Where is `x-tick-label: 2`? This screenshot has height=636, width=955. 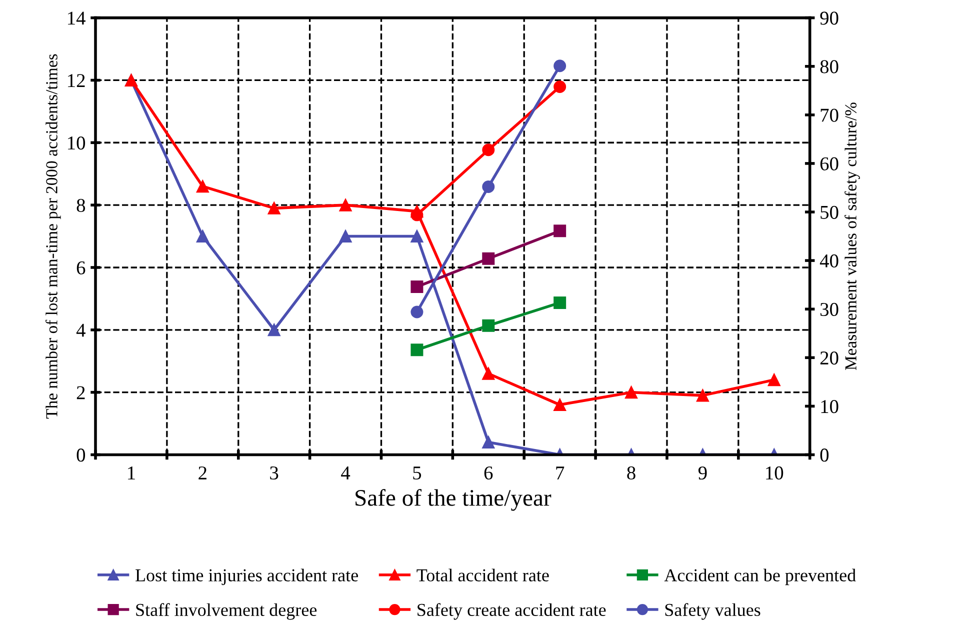 x-tick-label: 2 is located at coordinates (202, 473).